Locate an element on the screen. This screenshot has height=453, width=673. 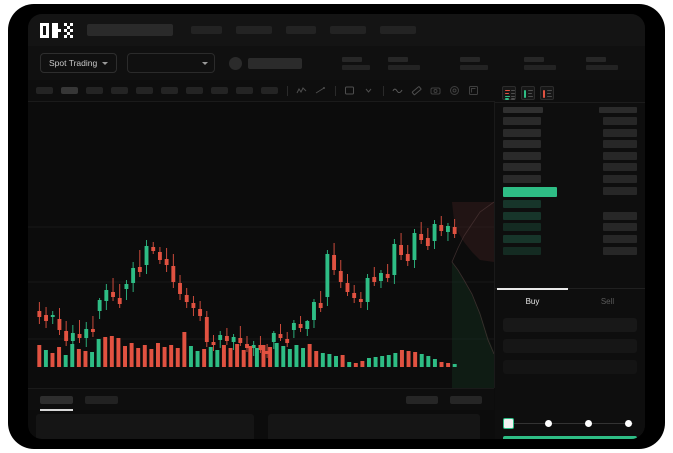
tab-sell: Sell is located at coordinates (607, 301).